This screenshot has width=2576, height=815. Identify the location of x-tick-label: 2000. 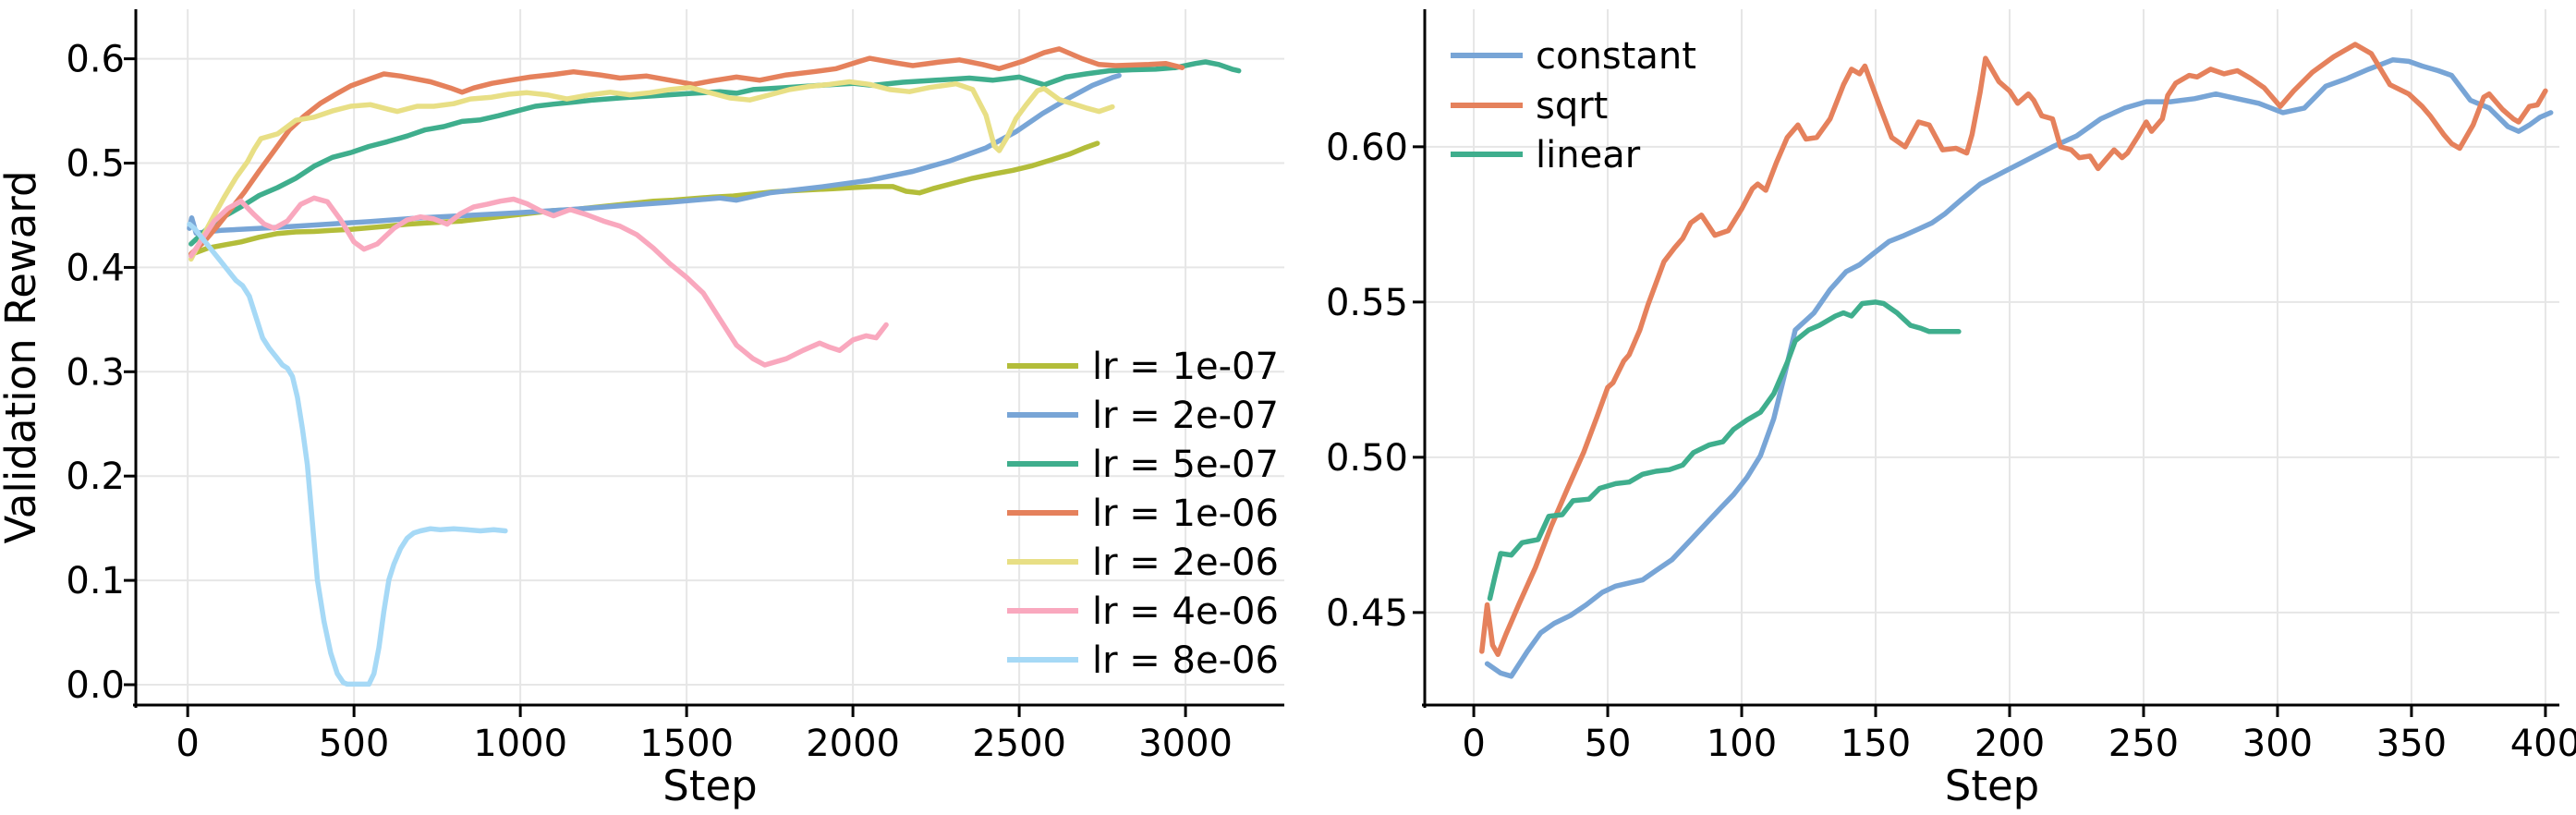
(853, 744).